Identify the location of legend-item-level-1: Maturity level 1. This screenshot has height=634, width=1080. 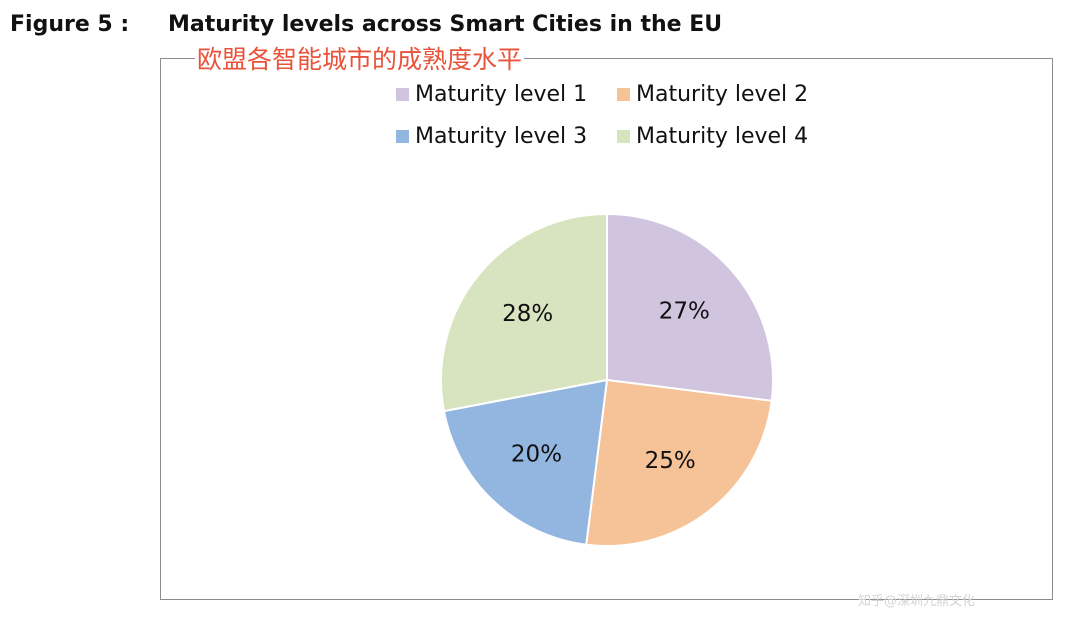
(506, 94).